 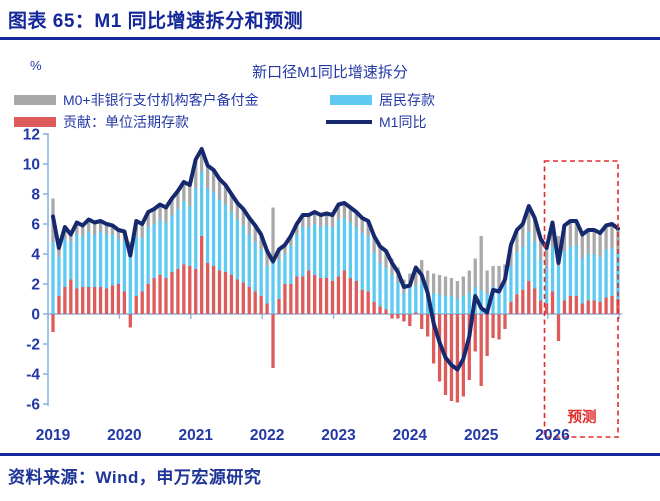 What do you see at coordinates (330, 454) in the screenshot?
I see `footer-divider` at bounding box center [330, 454].